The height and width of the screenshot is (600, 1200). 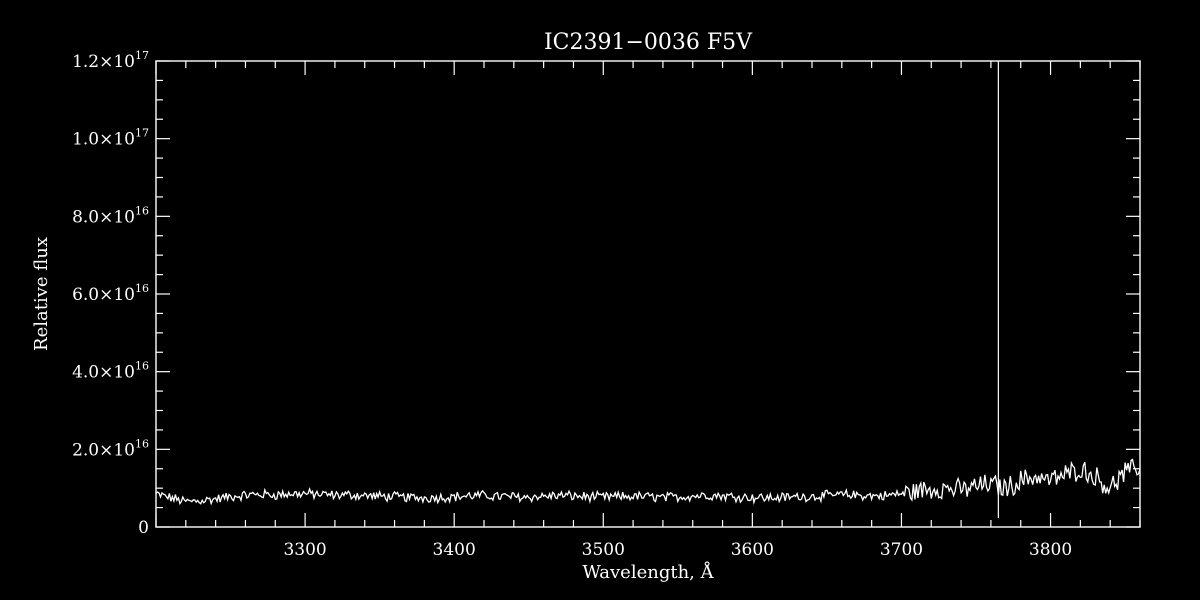 What do you see at coordinates (648, 42) in the screenshot?
I see `chart-title: IC2391−0036 F5V` at bounding box center [648, 42].